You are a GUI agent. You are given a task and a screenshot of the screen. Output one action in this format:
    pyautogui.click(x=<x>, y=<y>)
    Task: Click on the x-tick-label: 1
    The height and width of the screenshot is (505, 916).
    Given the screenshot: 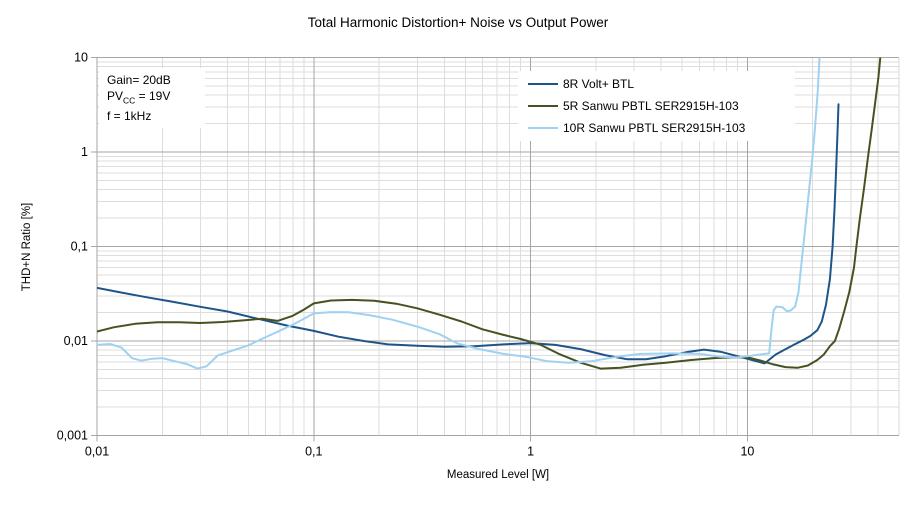 What is the action you would take?
    pyautogui.click(x=530, y=452)
    